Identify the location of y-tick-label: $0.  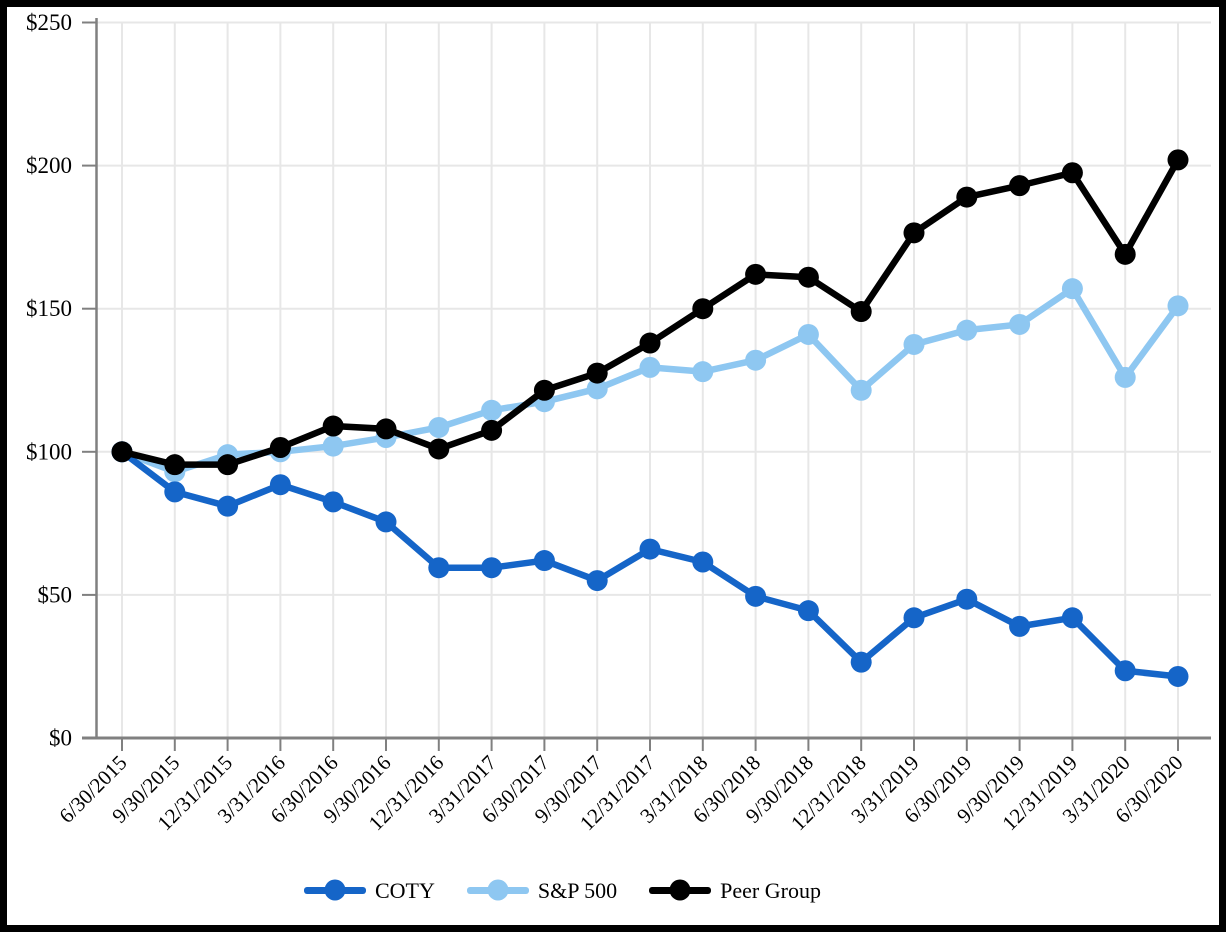
(60, 738).